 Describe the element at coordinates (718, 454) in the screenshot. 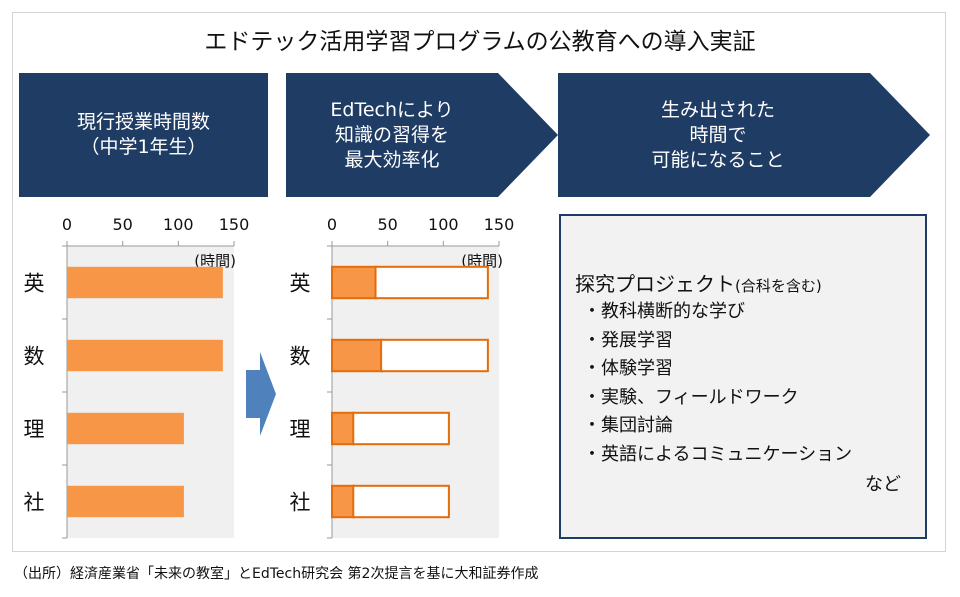

I see `list-item: ・英語によるコミュニケーション` at that location.